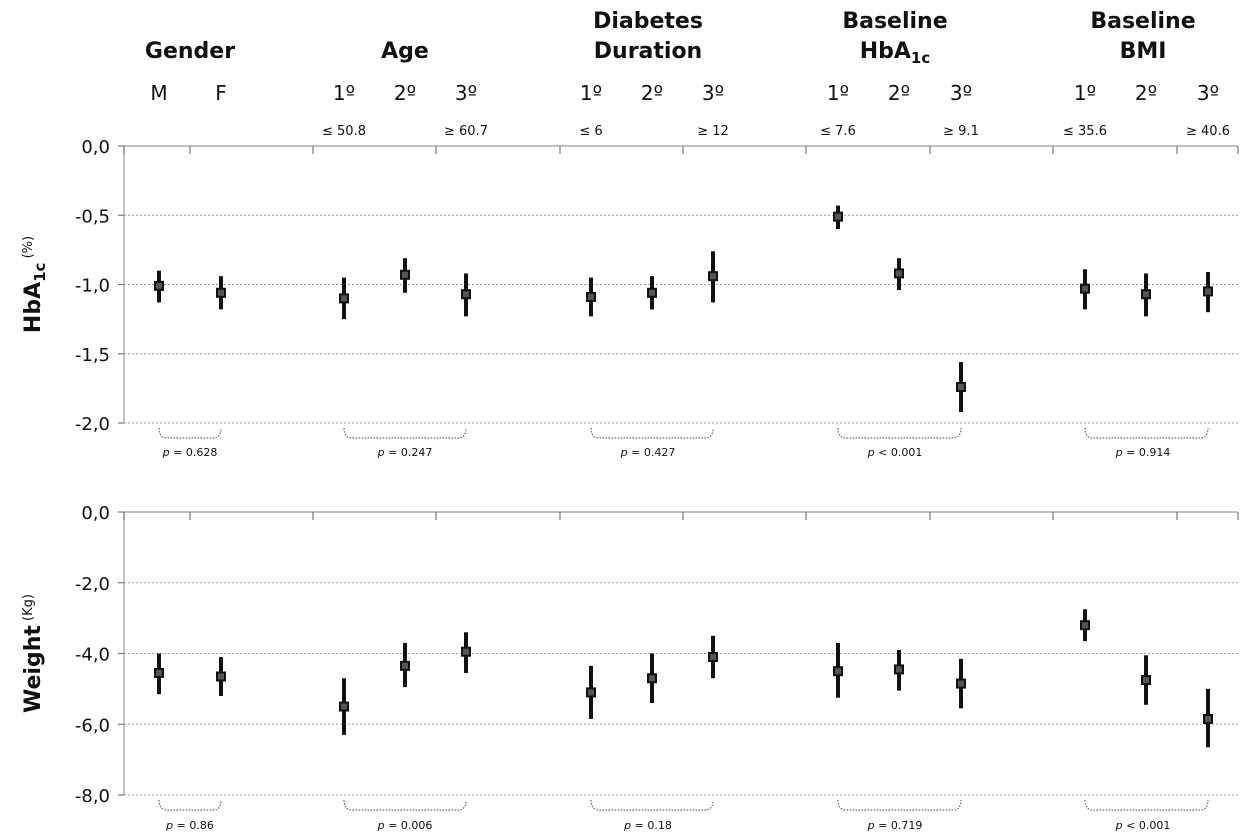 Image resolution: width=1242 pixels, height=834 pixels. Describe the element at coordinates (648, 452) in the screenshot. I see `p-value-label: p = 0.427` at that location.